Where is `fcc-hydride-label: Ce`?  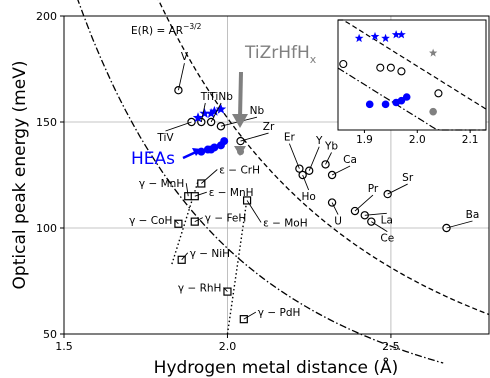 fcc-hydride-label: Ce is located at coordinates (387, 239).